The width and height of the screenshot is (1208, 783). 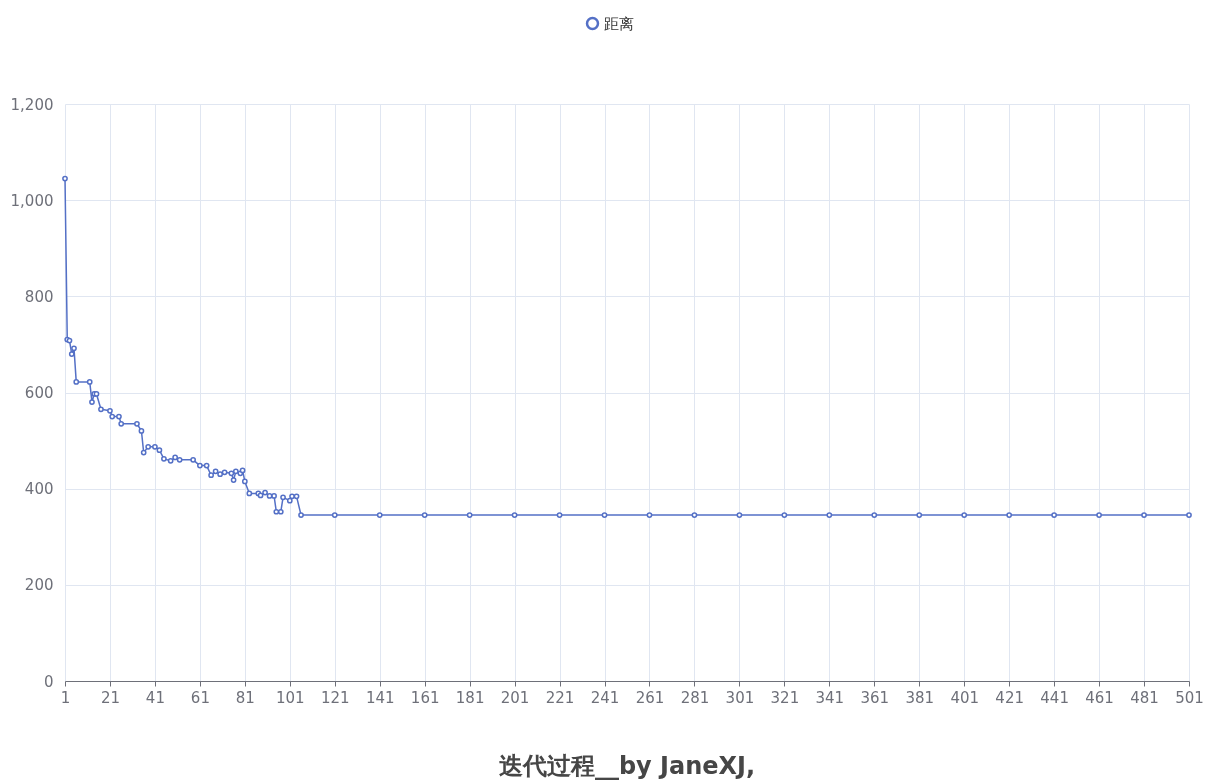 What do you see at coordinates (619, 23) in the screenshot?
I see `legend-label: 距离` at bounding box center [619, 23].